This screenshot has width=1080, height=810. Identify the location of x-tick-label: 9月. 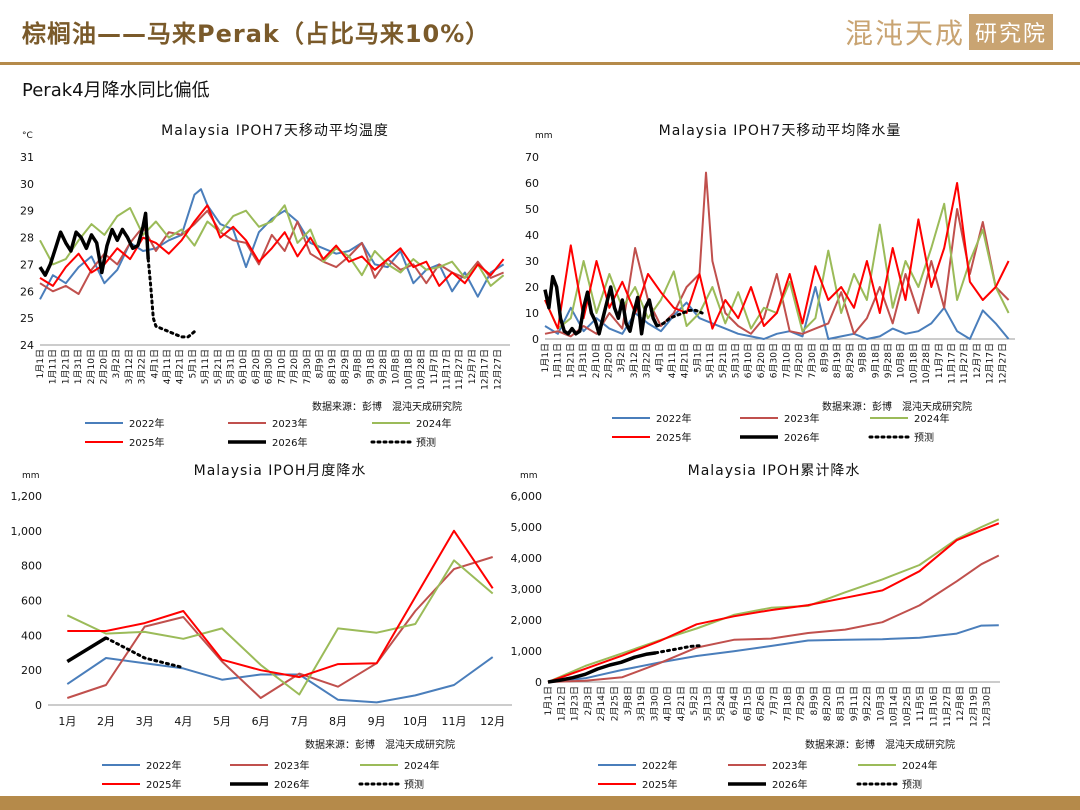
(377, 721).